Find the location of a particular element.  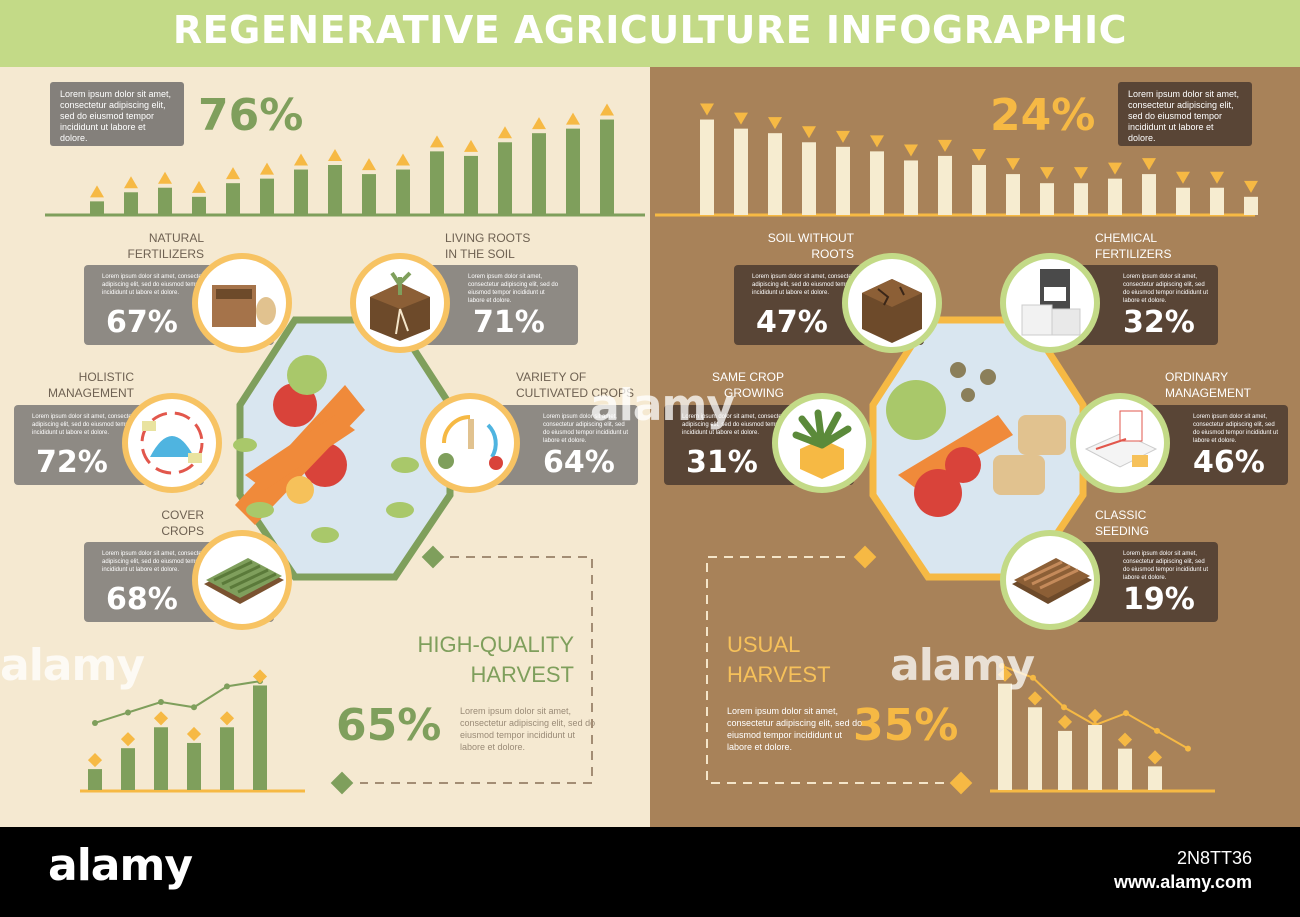

footer is located at coordinates (650, 872).